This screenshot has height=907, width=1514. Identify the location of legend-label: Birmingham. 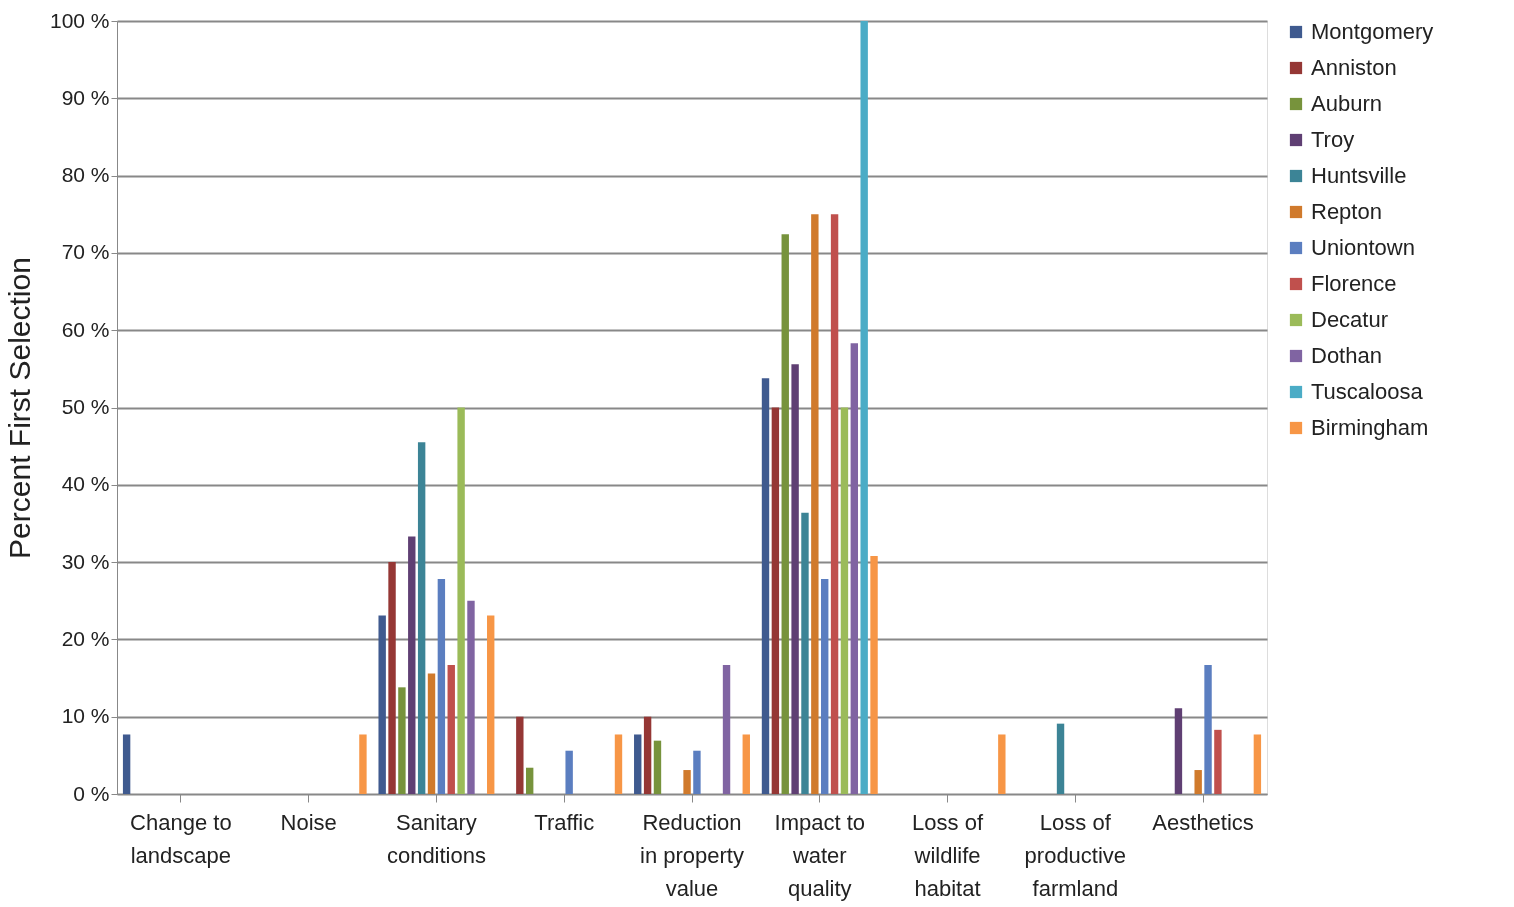
(1370, 427).